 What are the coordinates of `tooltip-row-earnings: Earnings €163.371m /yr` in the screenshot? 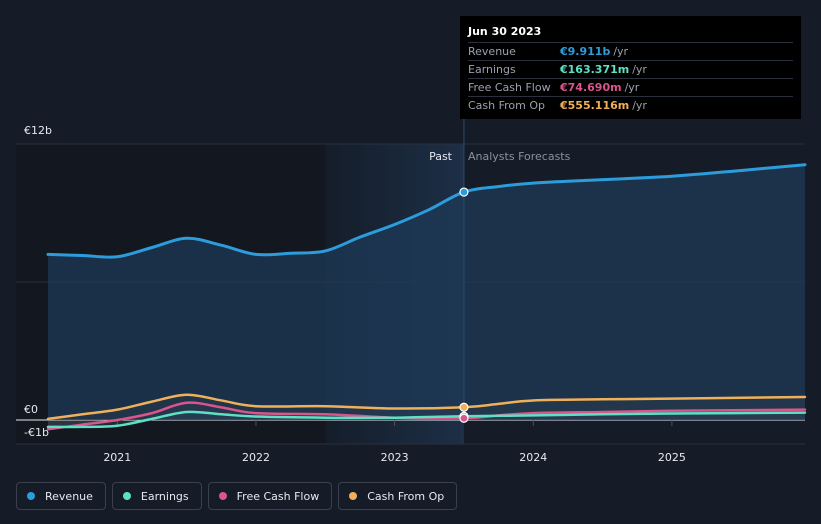 It's located at (630, 69).